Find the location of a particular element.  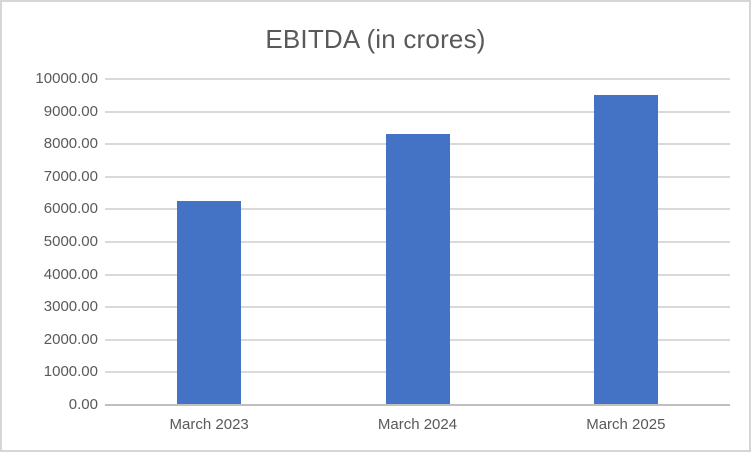

x-axis-line is located at coordinates (417, 405).